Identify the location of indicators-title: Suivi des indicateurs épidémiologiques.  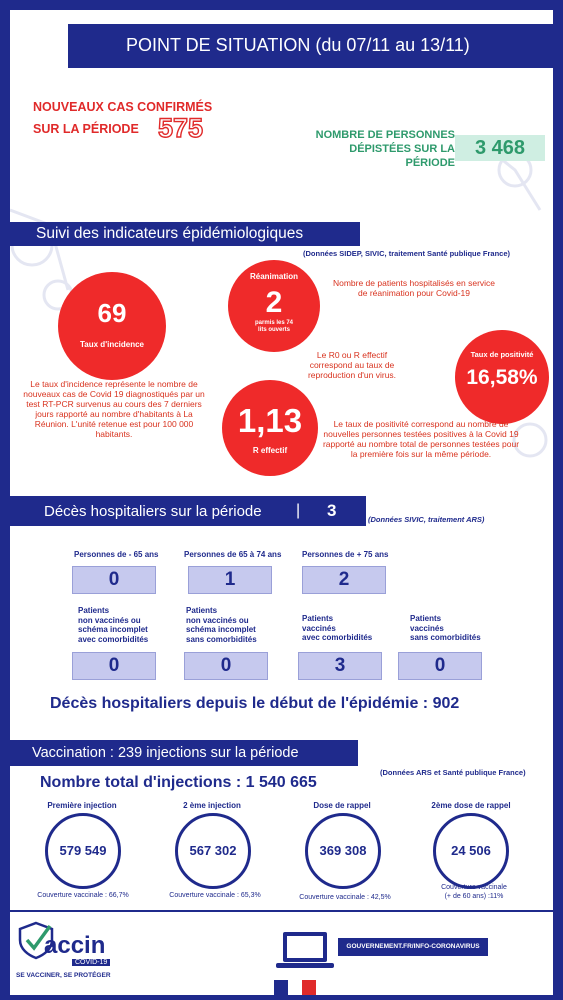
(170, 233).